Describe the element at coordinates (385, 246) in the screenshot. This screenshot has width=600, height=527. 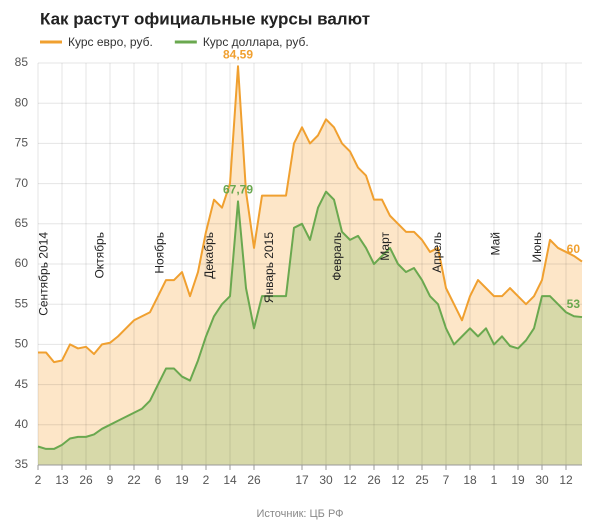
I see `month-label: Март` at that location.